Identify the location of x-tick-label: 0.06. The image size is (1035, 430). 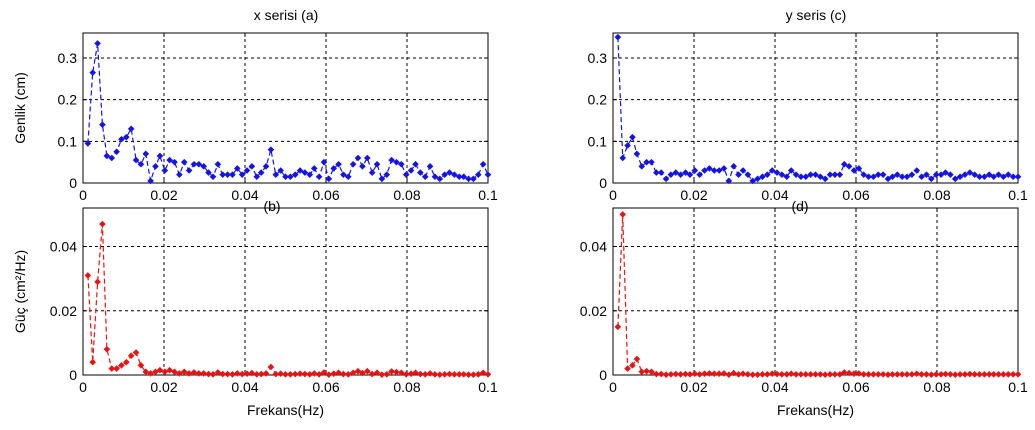
(325, 387).